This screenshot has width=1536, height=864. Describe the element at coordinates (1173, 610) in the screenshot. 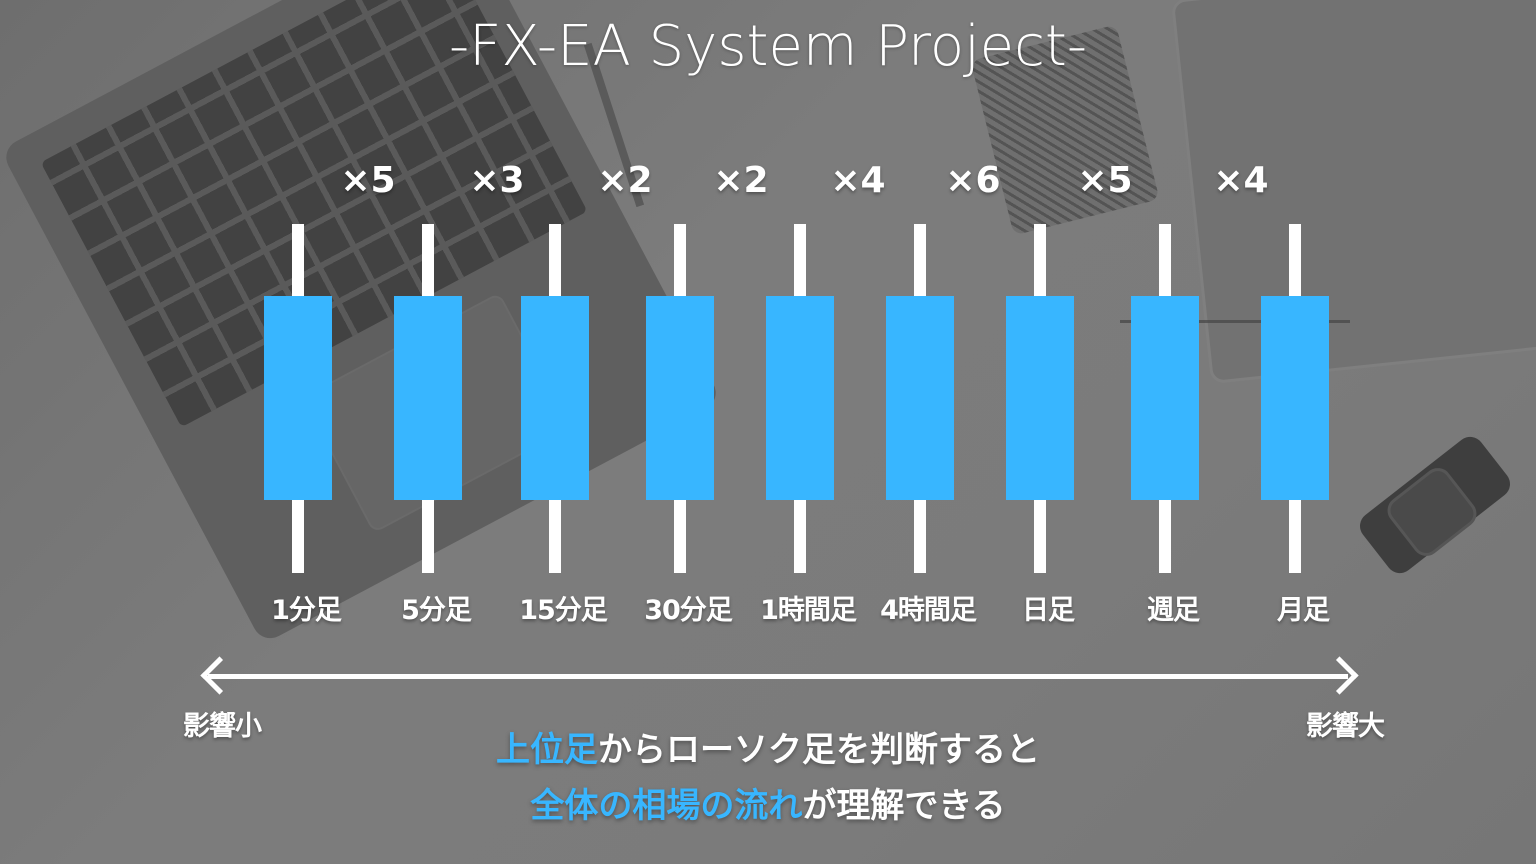

I see `timeframe-label: 週足` at that location.